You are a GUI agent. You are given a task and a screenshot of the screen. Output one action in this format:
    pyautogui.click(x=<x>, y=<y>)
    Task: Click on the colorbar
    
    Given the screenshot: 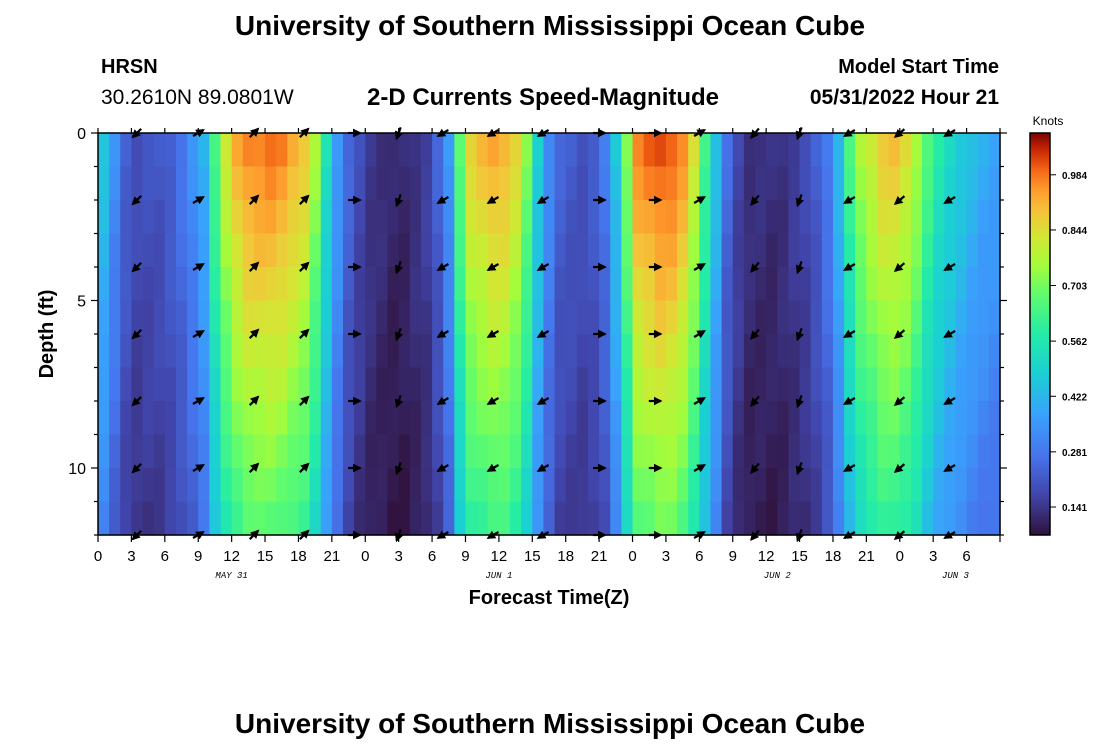 What is the action you would take?
    pyautogui.click(x=1040, y=334)
    